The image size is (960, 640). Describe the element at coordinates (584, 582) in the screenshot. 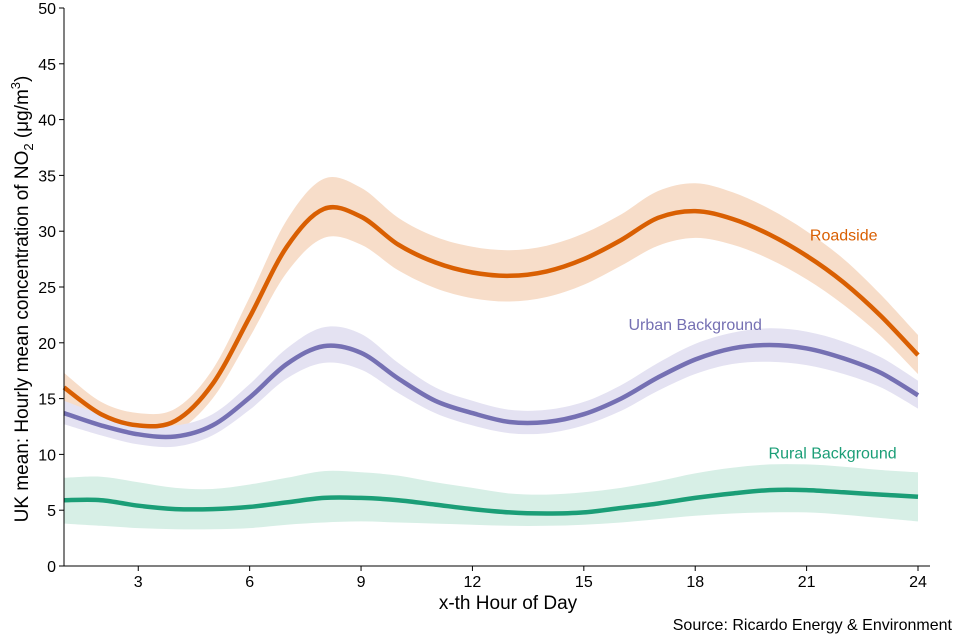

I see `x-tick-label: 15` at that location.